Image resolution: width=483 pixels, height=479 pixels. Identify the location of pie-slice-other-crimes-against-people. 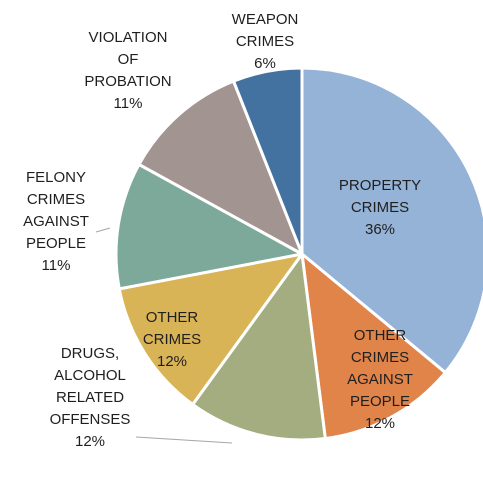
(373, 346).